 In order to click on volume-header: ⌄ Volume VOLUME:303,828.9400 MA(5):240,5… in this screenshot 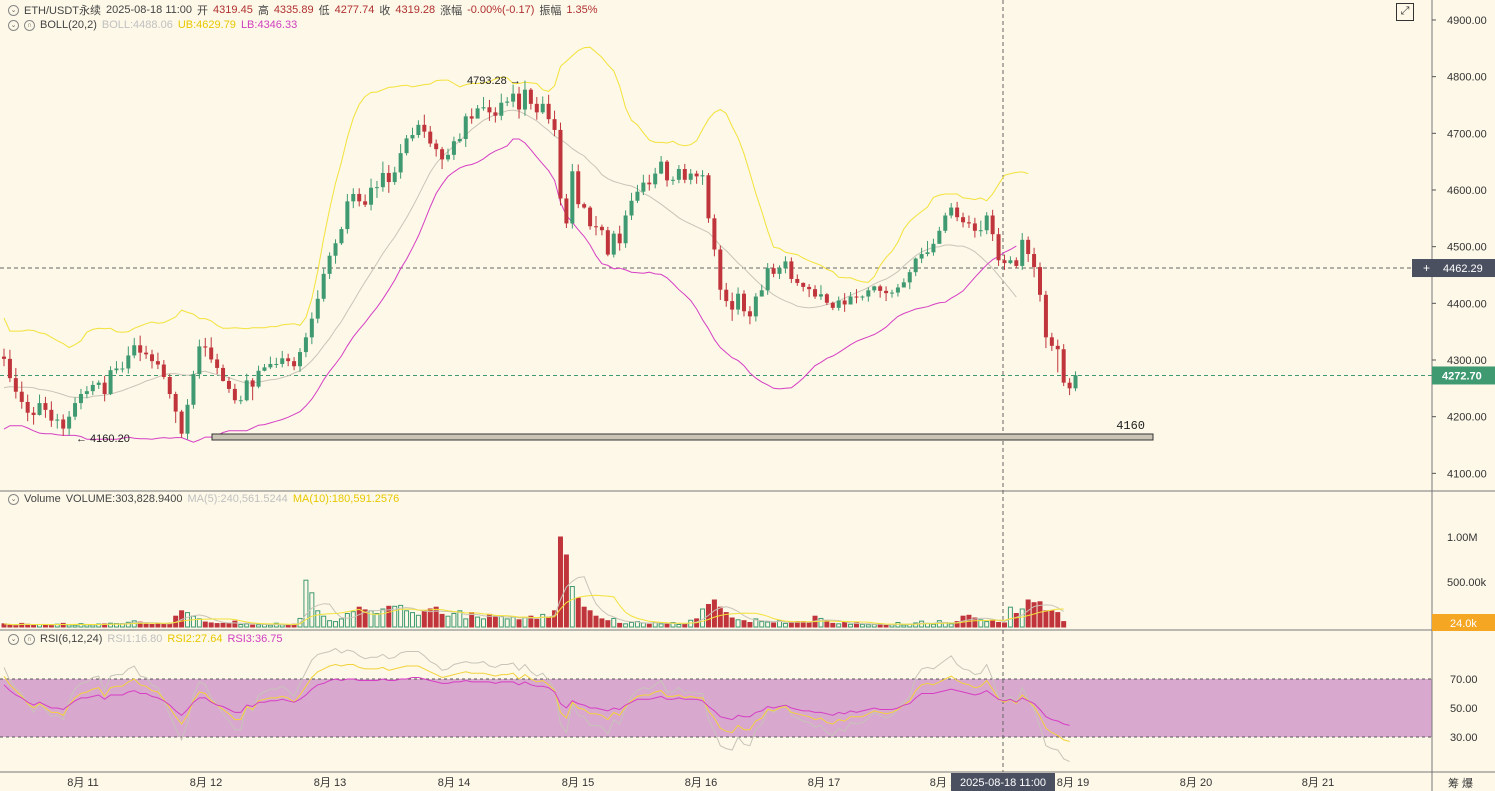, I will do `click(203, 499)`.